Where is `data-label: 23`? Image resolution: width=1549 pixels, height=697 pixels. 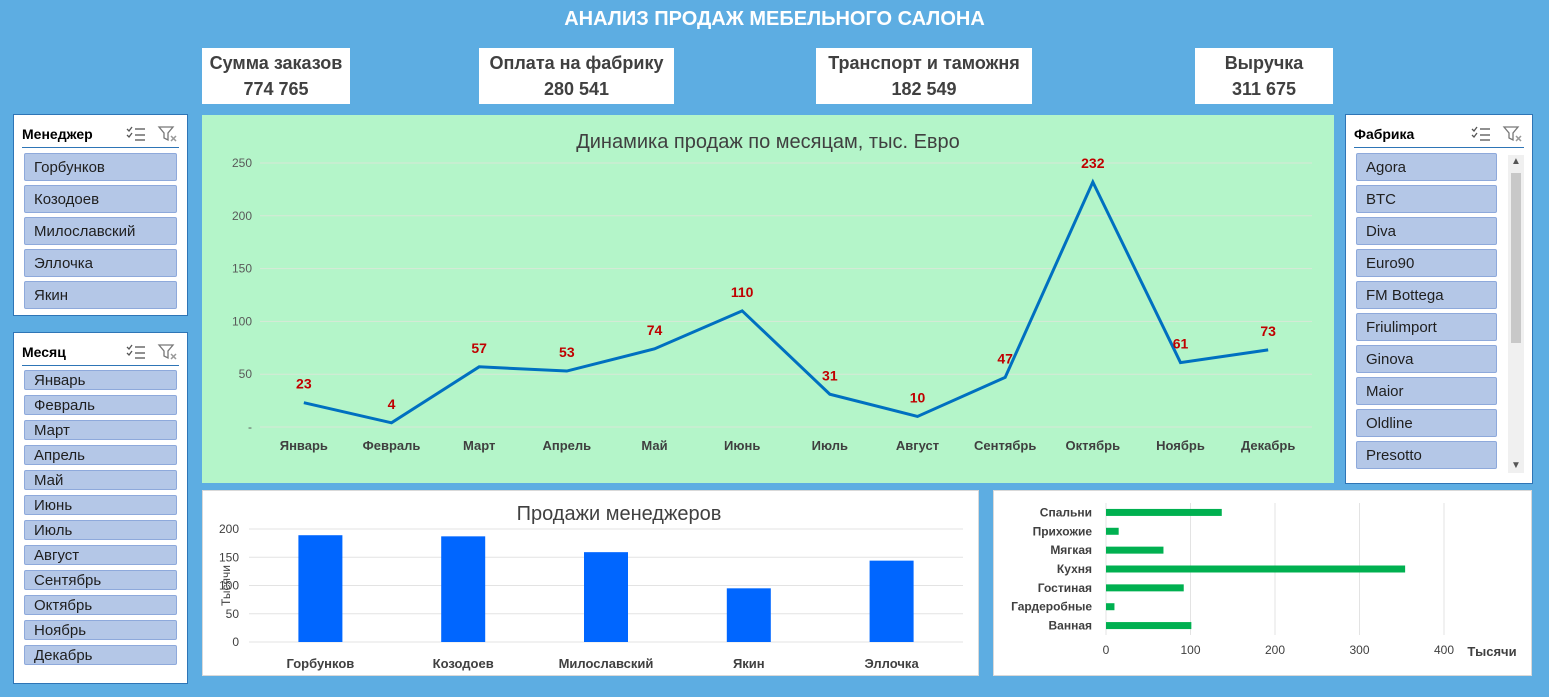
data-label: 23 is located at coordinates (304, 384).